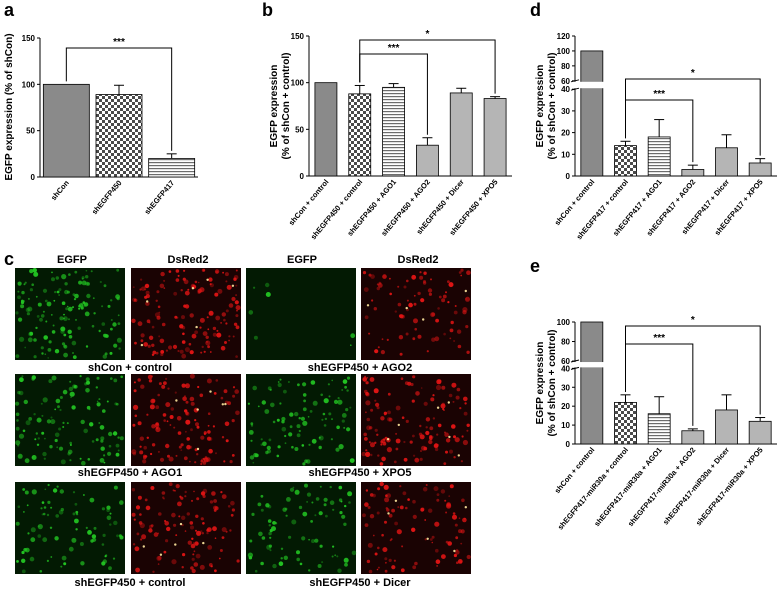 This screenshot has width=784, height=592. Describe the element at coordinates (564, 322) in the screenshot. I see `y-tick-label-e: 100` at that location.